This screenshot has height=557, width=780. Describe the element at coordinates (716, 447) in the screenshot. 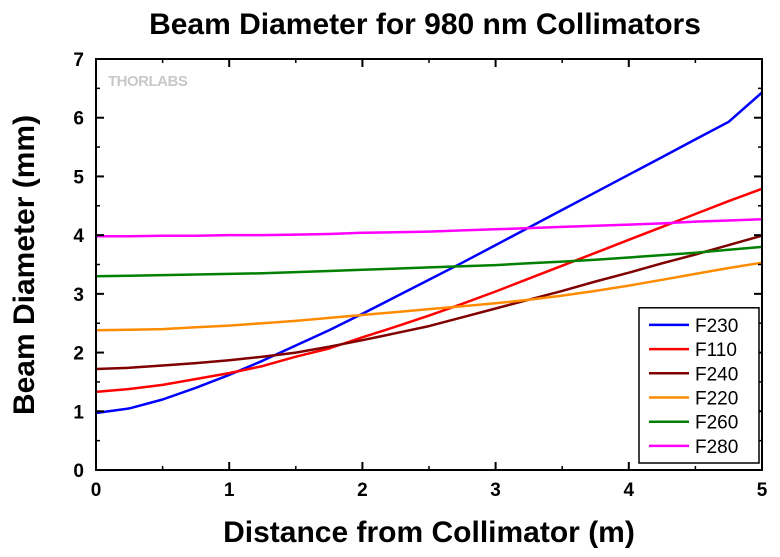

I see `legend-label-f280: F280` at that location.